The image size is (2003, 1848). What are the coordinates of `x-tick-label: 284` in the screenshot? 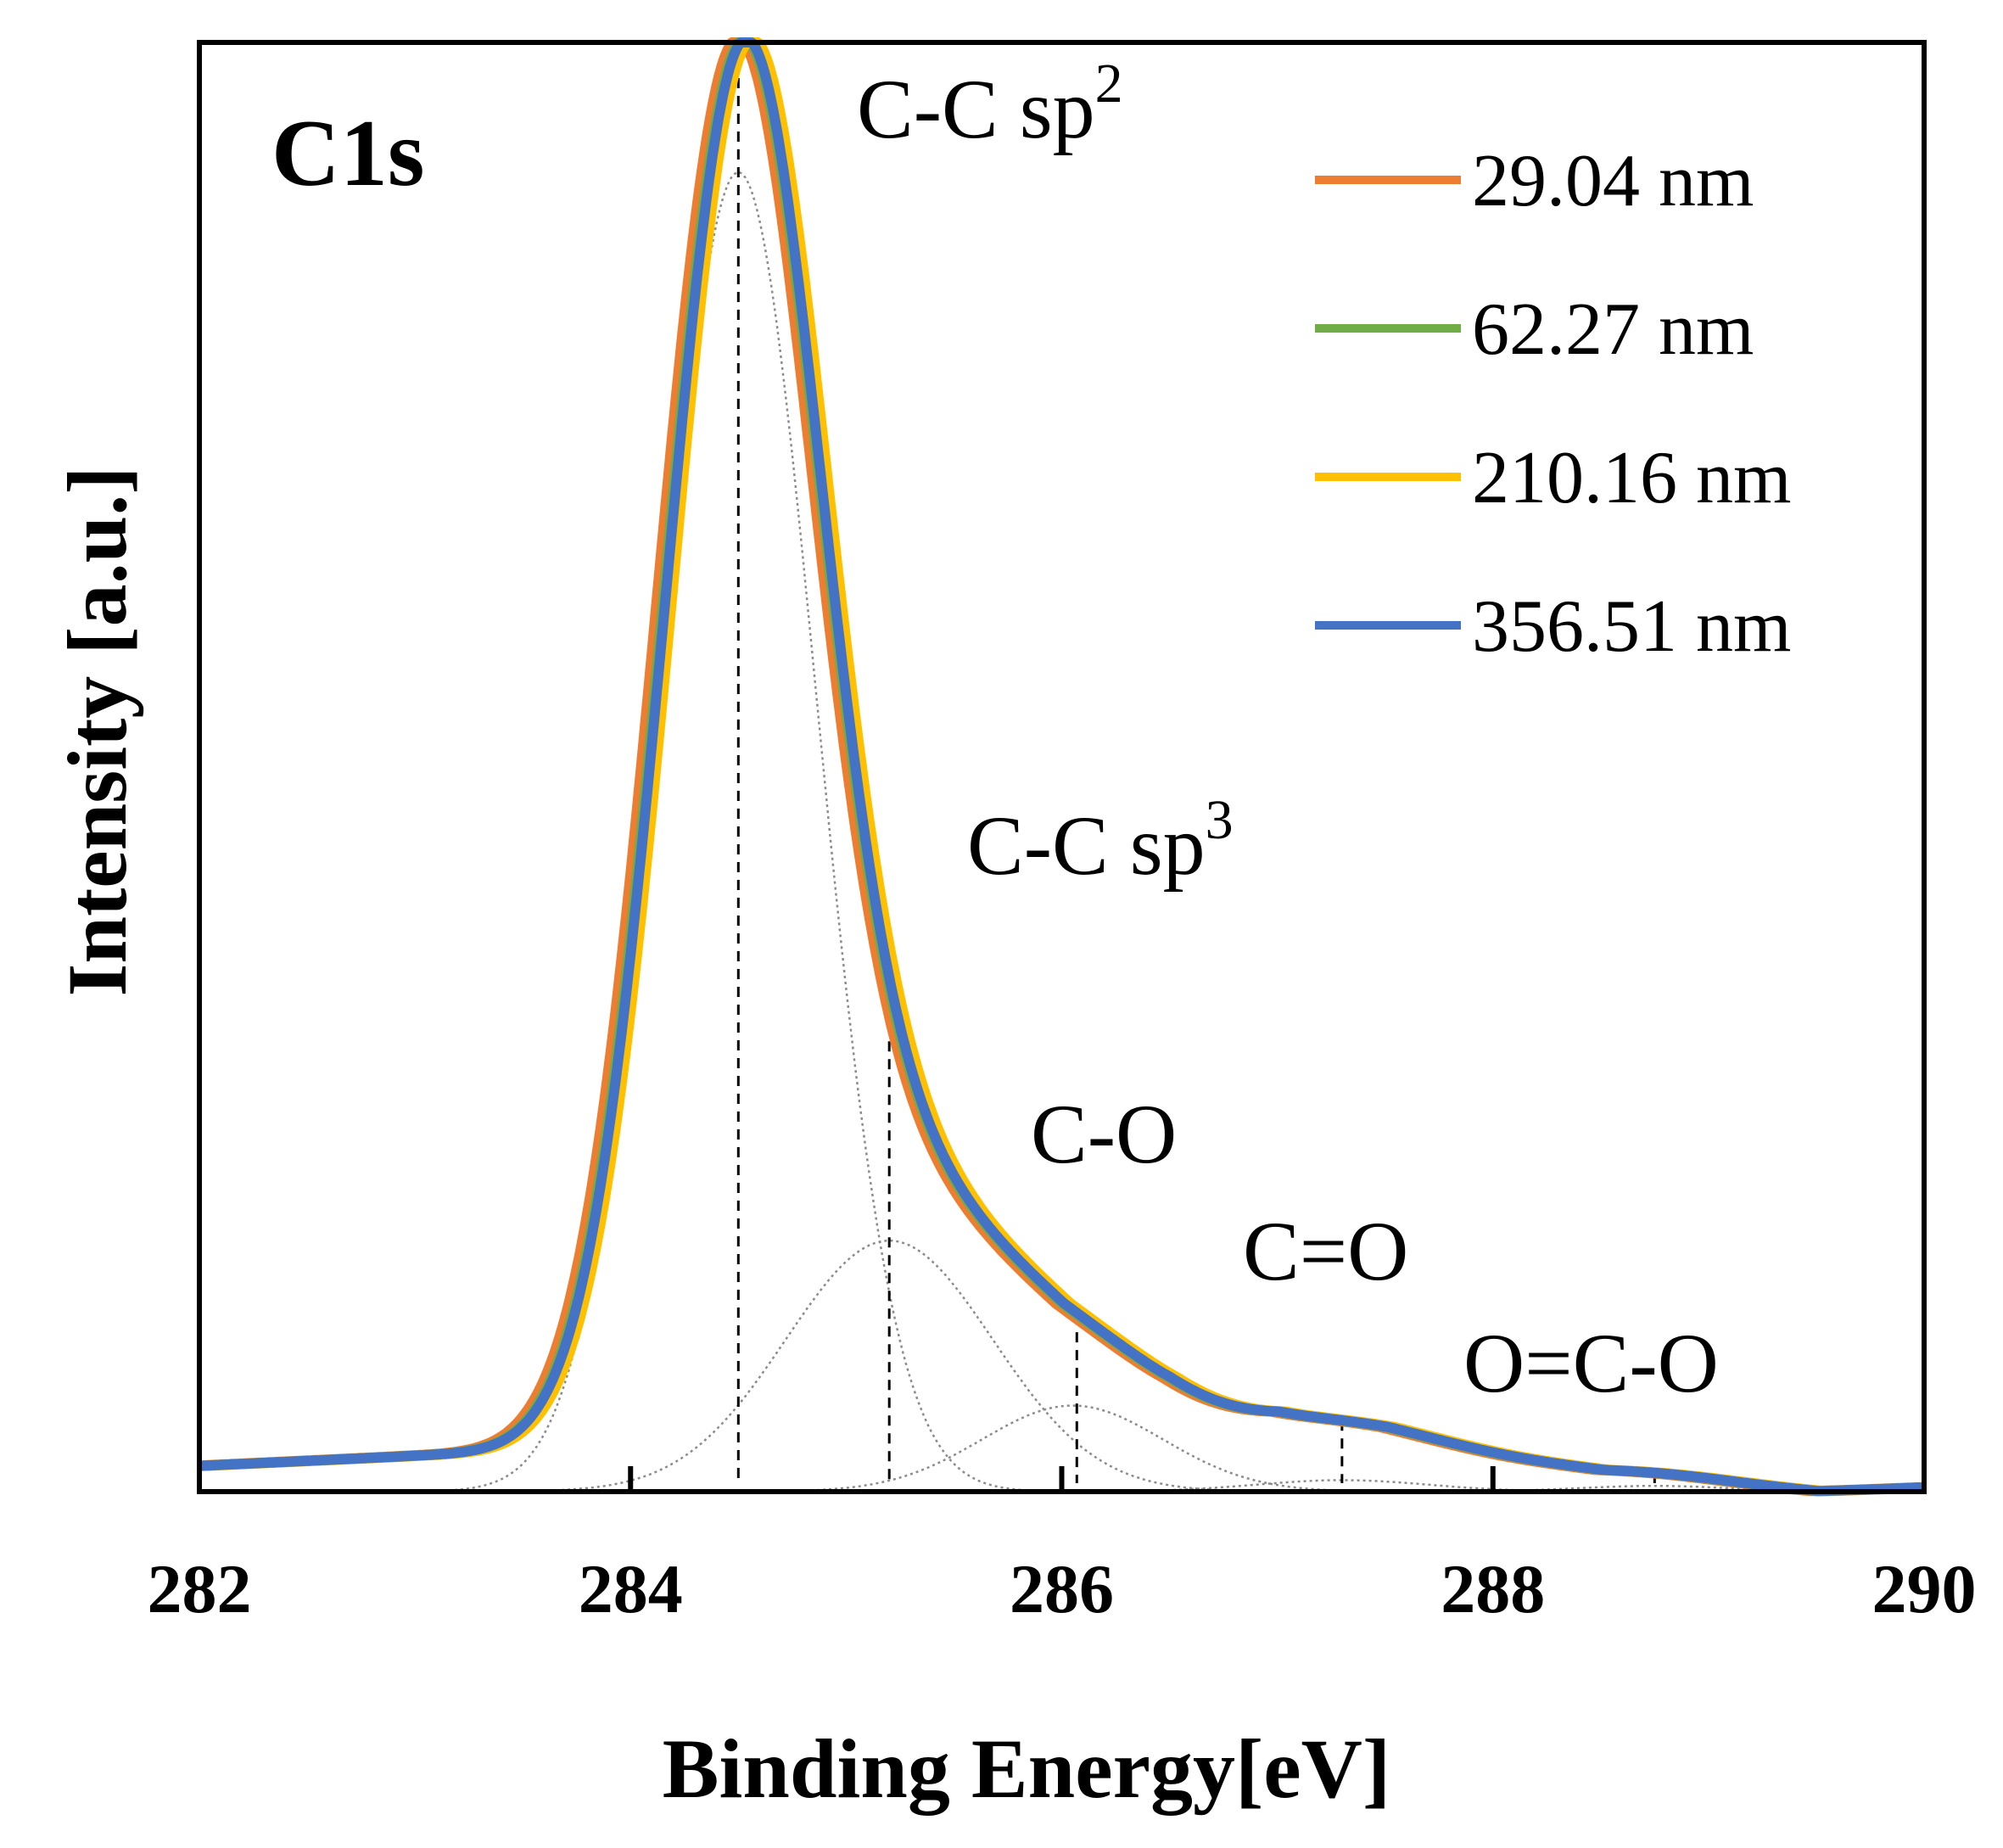 It's located at (631, 1589).